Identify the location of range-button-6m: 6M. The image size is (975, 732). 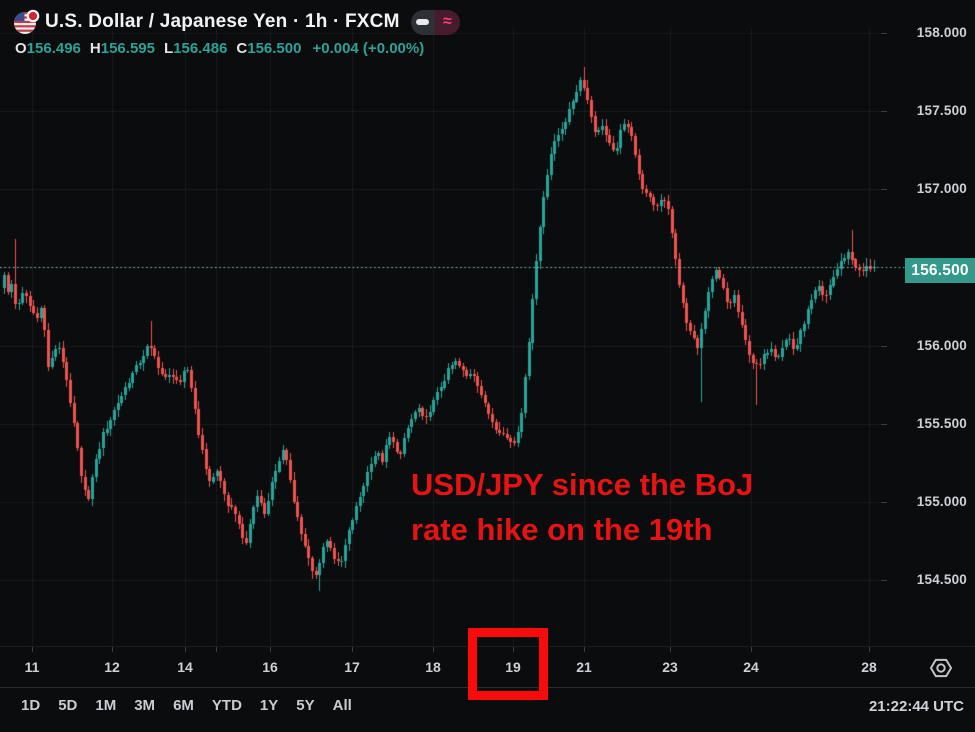
(183, 705).